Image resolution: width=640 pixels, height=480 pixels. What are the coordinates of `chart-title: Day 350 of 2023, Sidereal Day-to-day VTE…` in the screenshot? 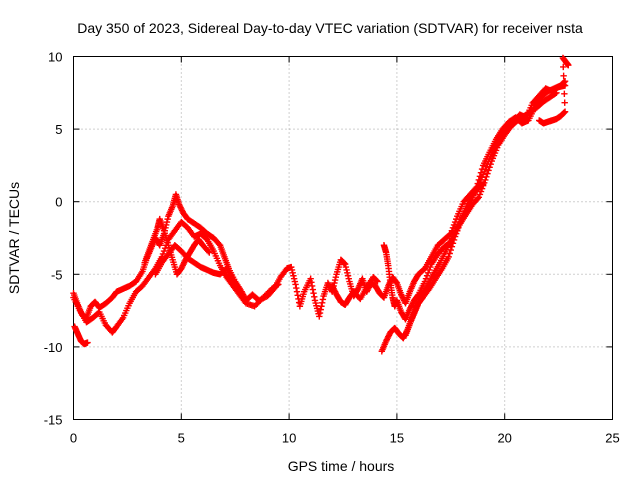 It's located at (330, 28).